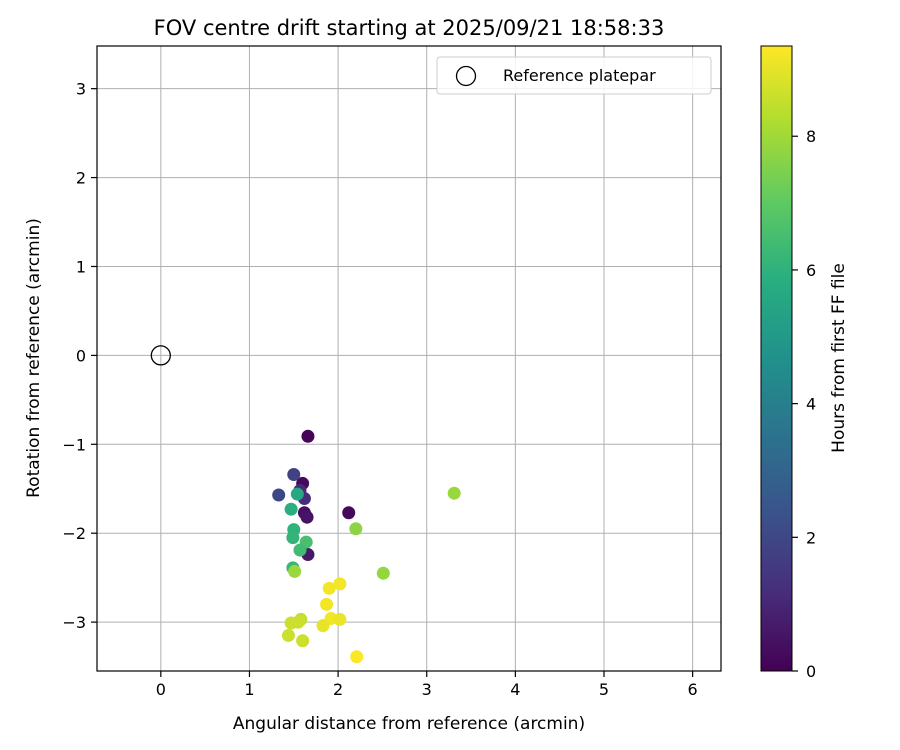  Describe the element at coordinates (811, 671) in the screenshot. I see `colorbar-tick-label: 0` at that location.